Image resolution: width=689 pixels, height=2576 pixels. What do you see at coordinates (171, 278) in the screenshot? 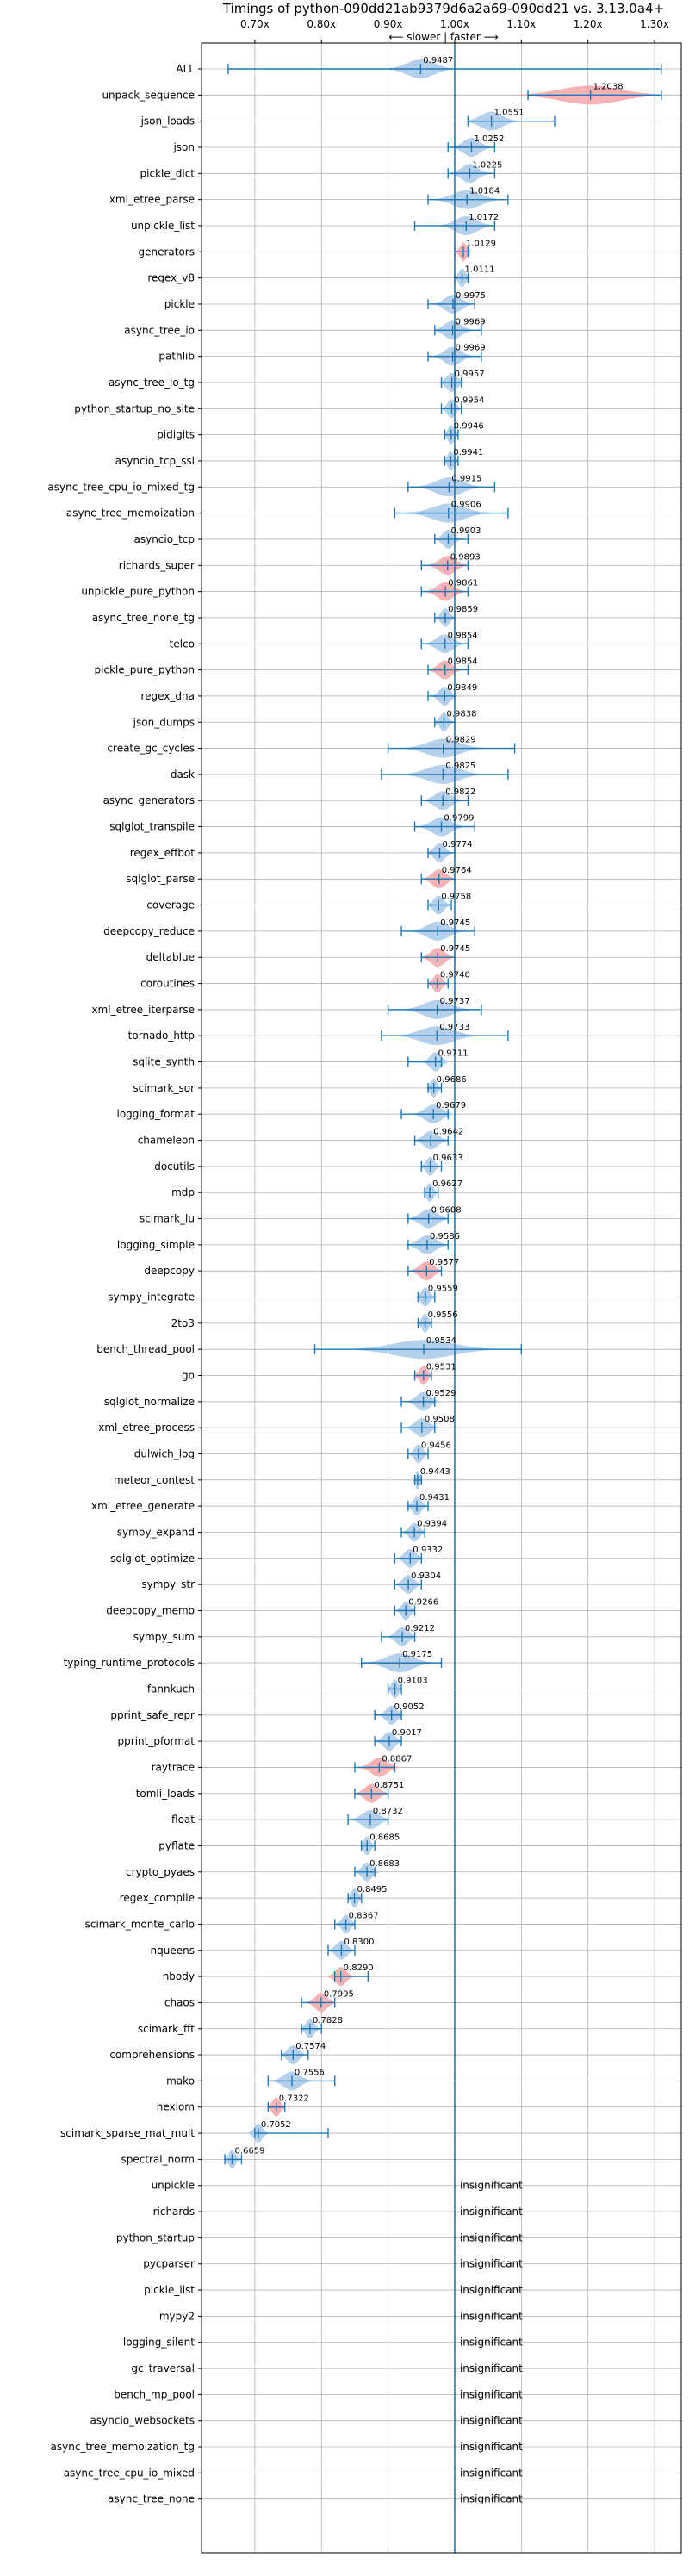
I see `benchmark-label: regex_v8` at bounding box center [171, 278].